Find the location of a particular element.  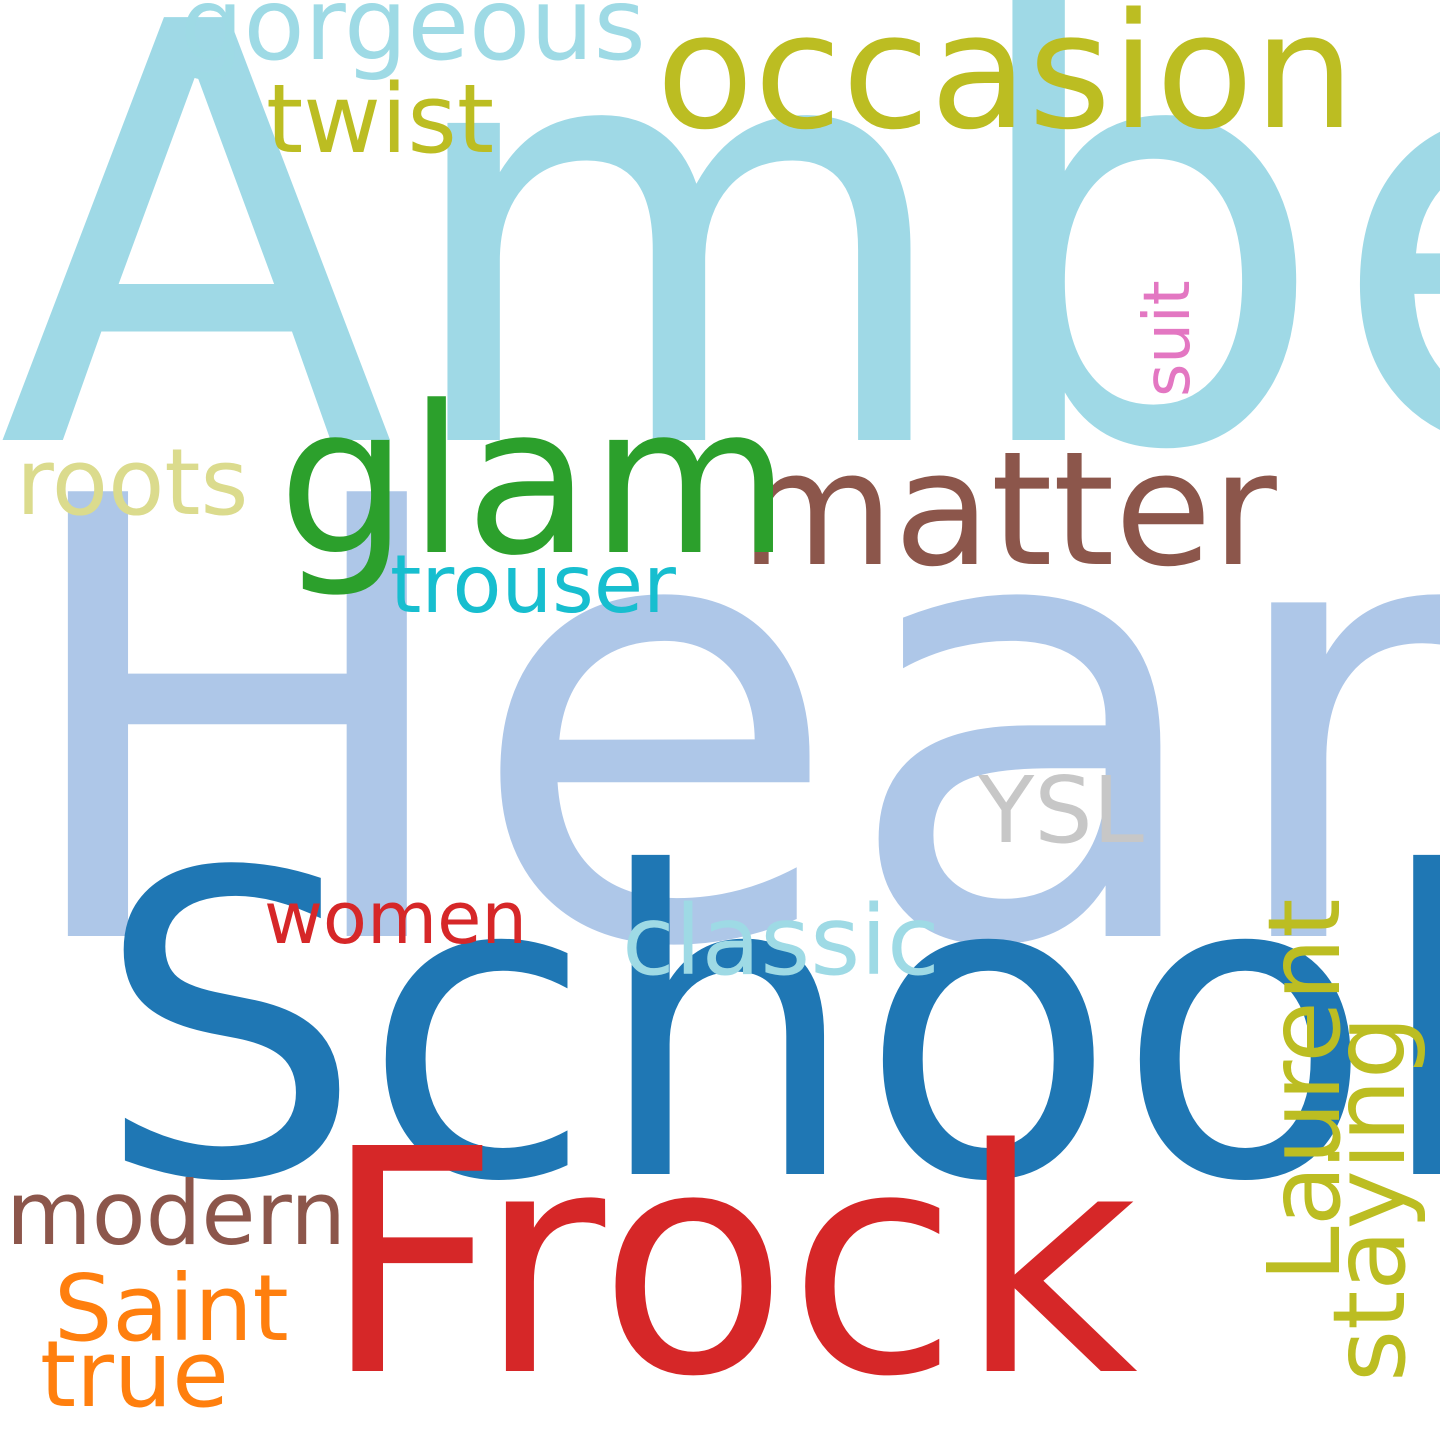

word-women: women is located at coordinates (396, 918).